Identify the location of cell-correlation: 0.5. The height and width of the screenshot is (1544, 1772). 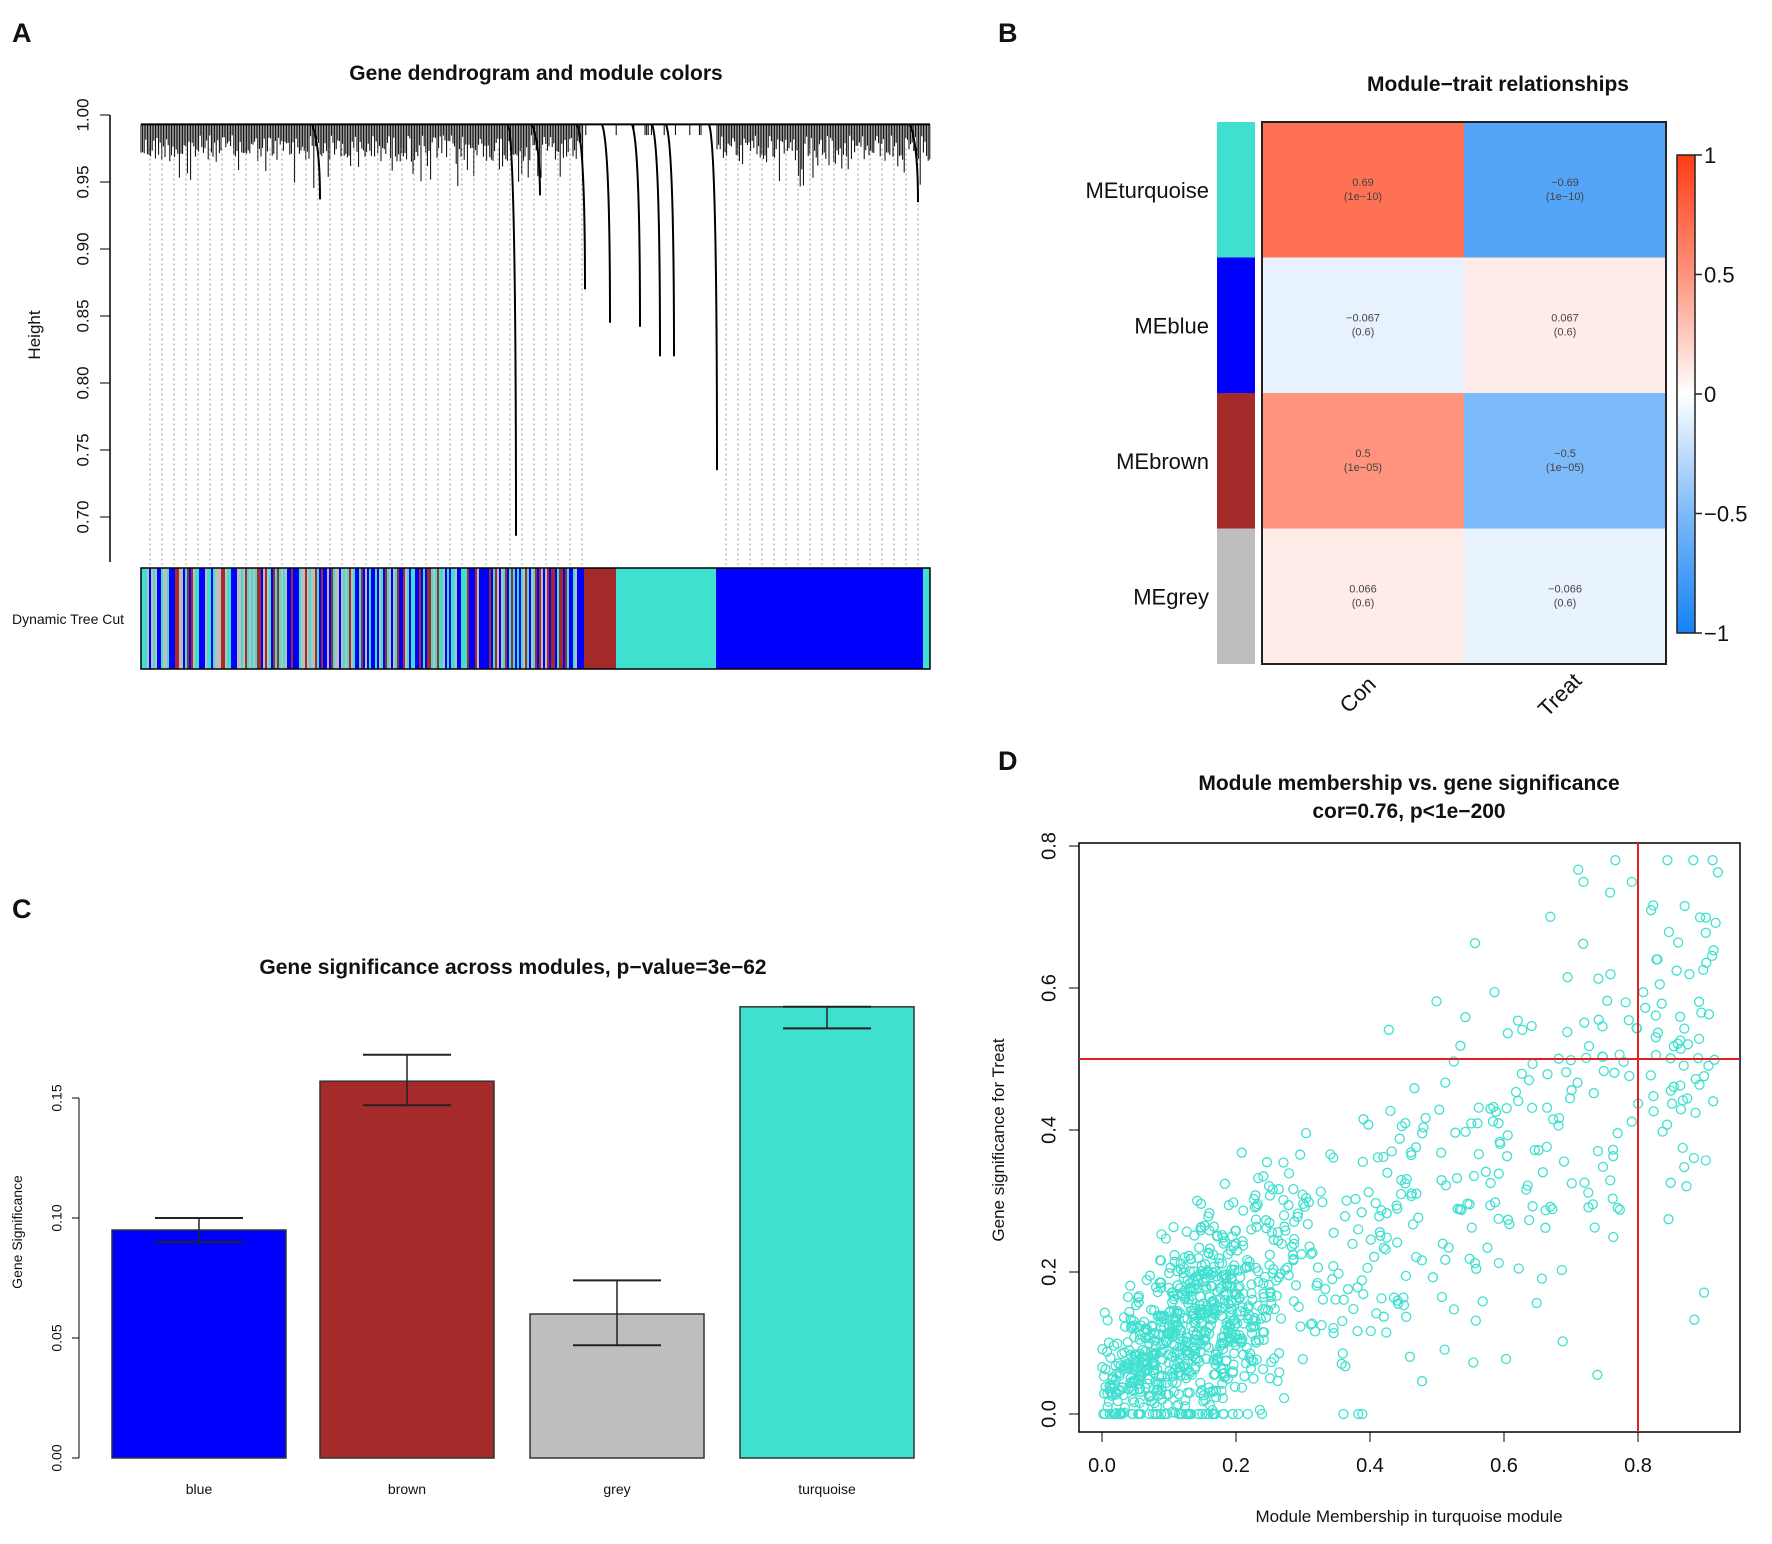
(1362, 454).